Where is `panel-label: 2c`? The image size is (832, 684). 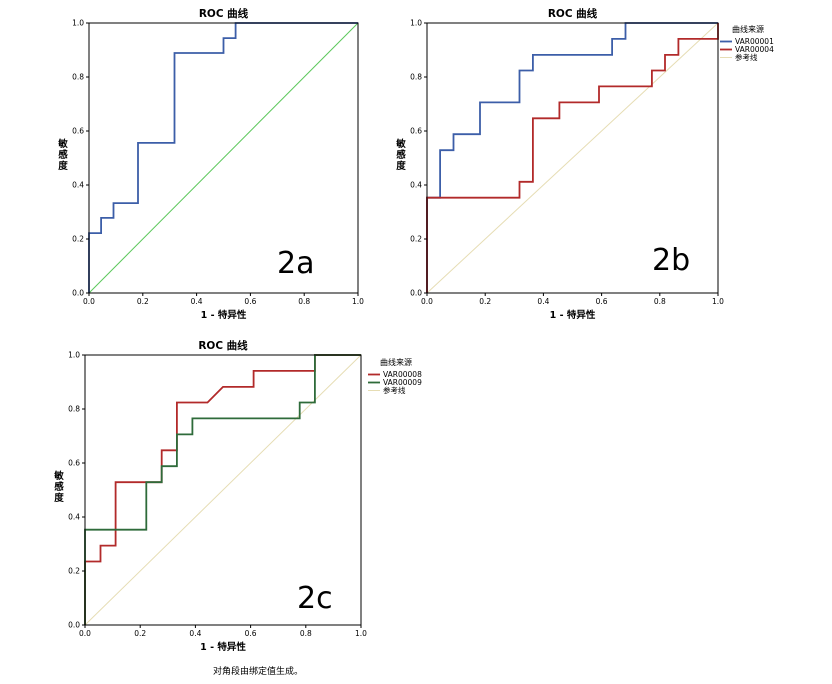 panel-label: 2c is located at coordinates (315, 598).